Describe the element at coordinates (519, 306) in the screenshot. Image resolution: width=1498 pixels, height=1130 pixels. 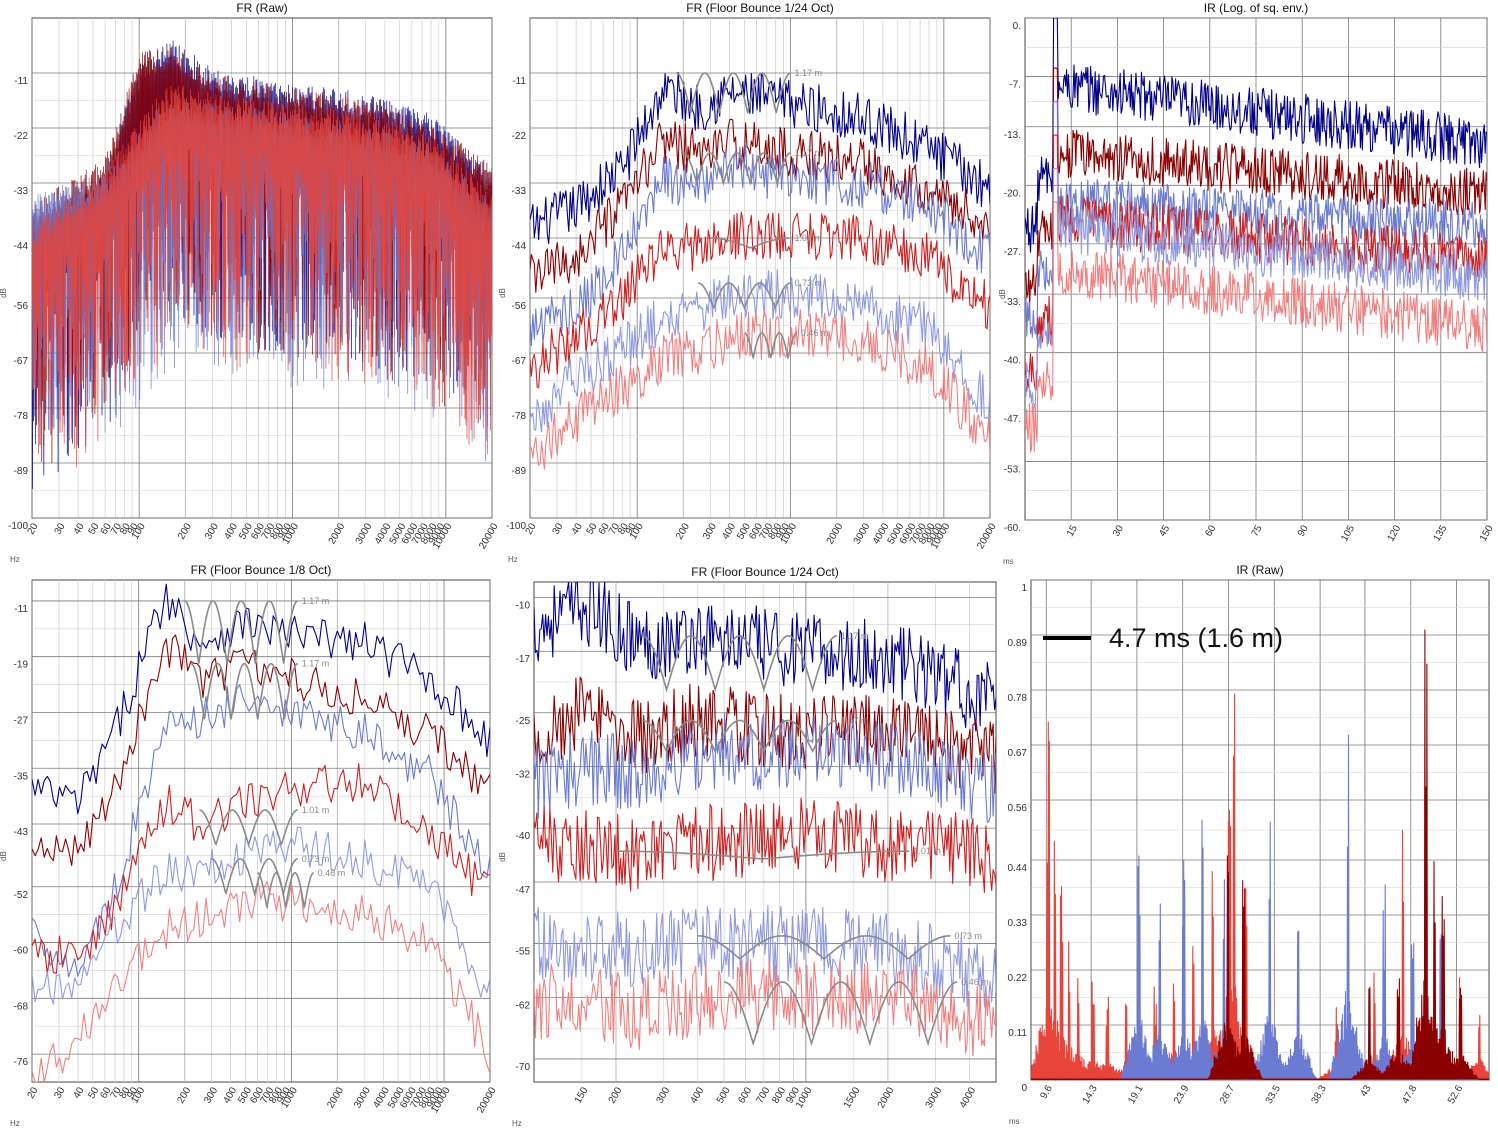
I see `y-tick-label: -56` at that location.